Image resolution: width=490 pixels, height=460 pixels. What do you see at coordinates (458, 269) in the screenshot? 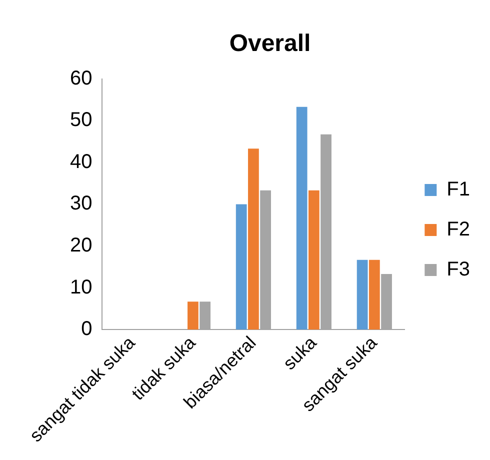
I see `legend-label: F3` at bounding box center [458, 269].